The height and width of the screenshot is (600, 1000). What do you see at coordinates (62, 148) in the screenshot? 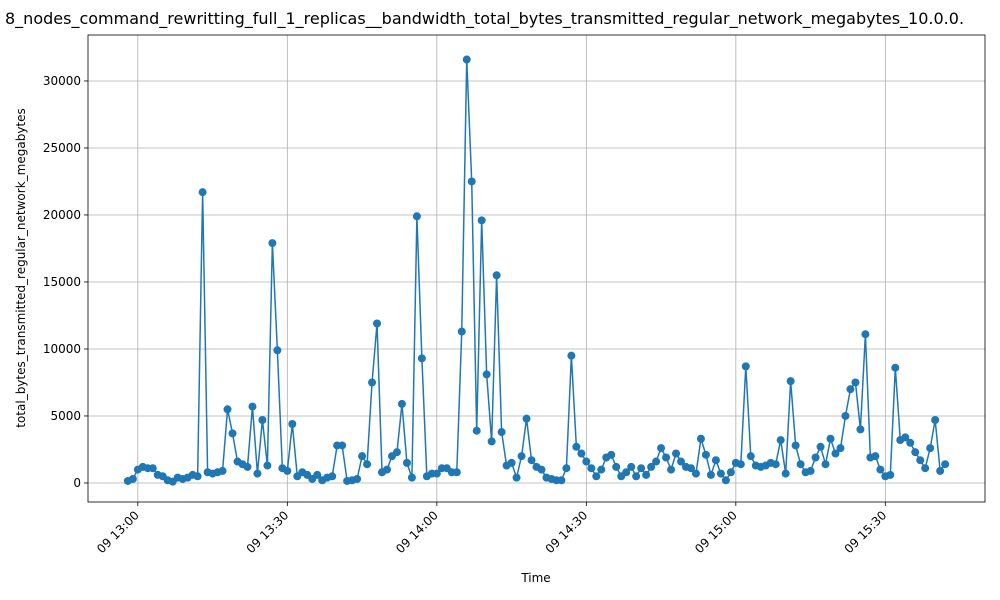
I see `y-tick-label: 25000` at bounding box center [62, 148].